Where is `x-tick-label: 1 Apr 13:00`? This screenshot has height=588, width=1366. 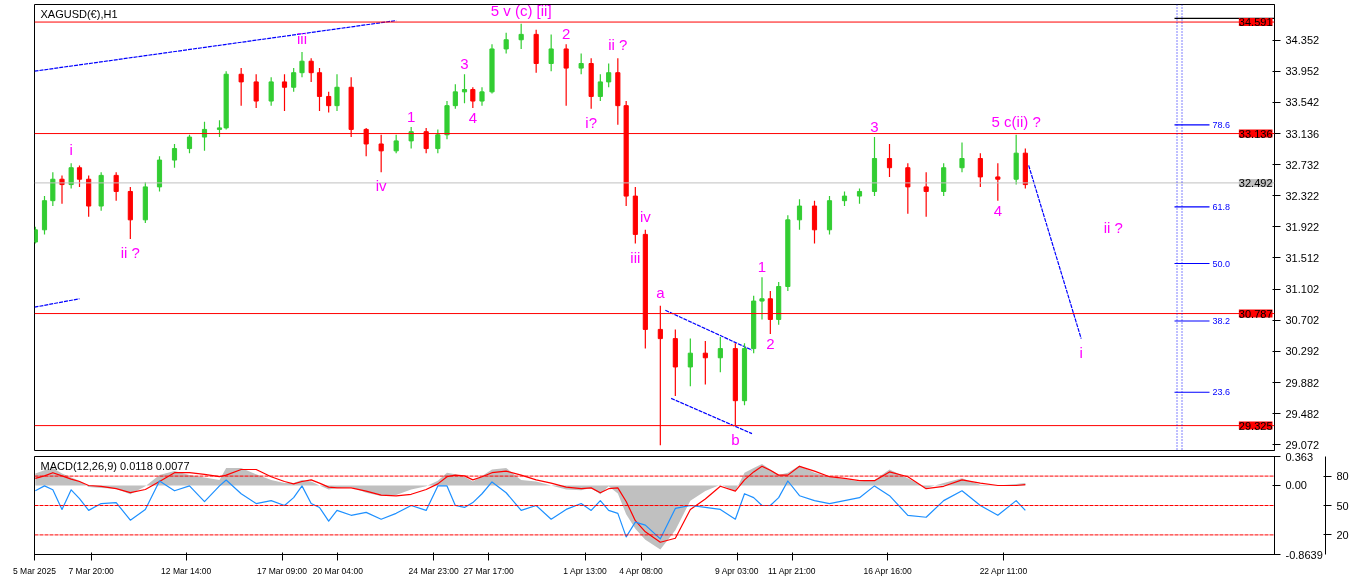 x-tick-label: 1 Apr 13:00 is located at coordinates (585, 570).